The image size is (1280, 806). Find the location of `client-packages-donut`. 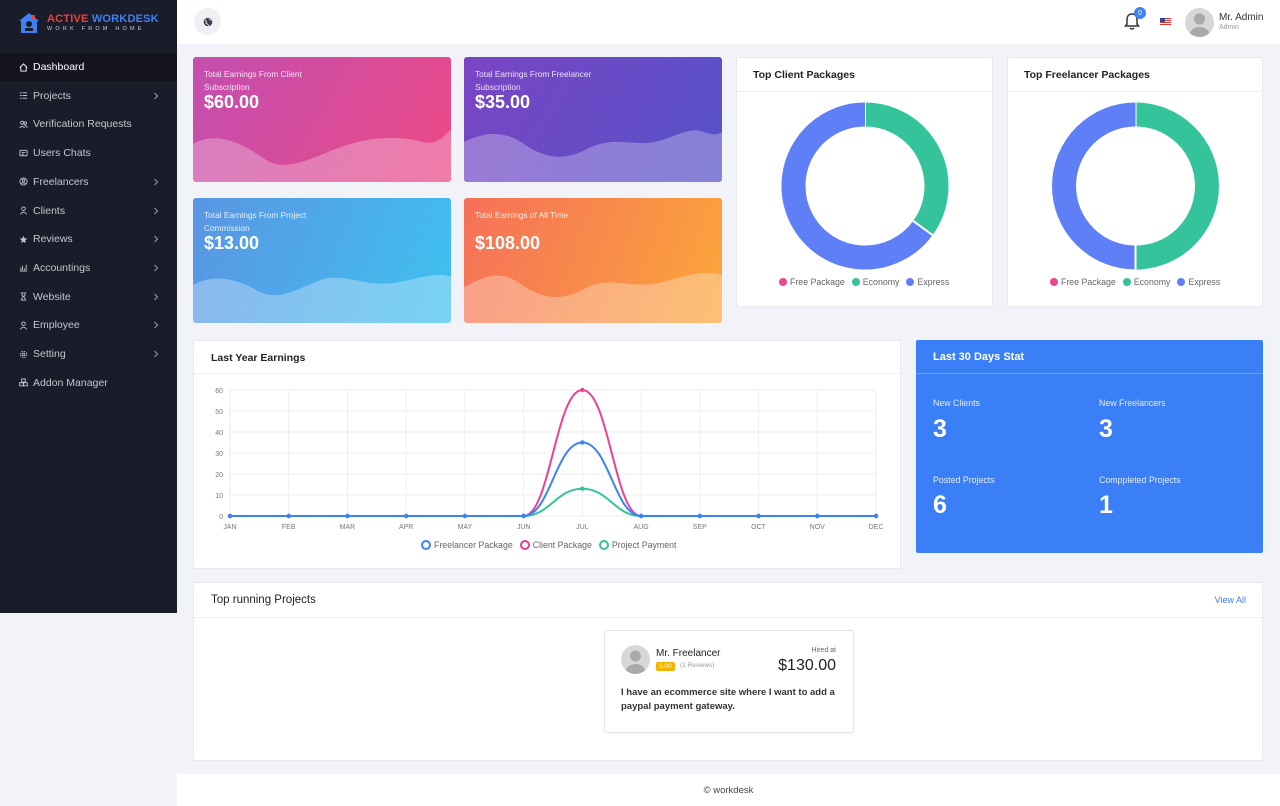

client-packages-donut is located at coordinates (865, 193).